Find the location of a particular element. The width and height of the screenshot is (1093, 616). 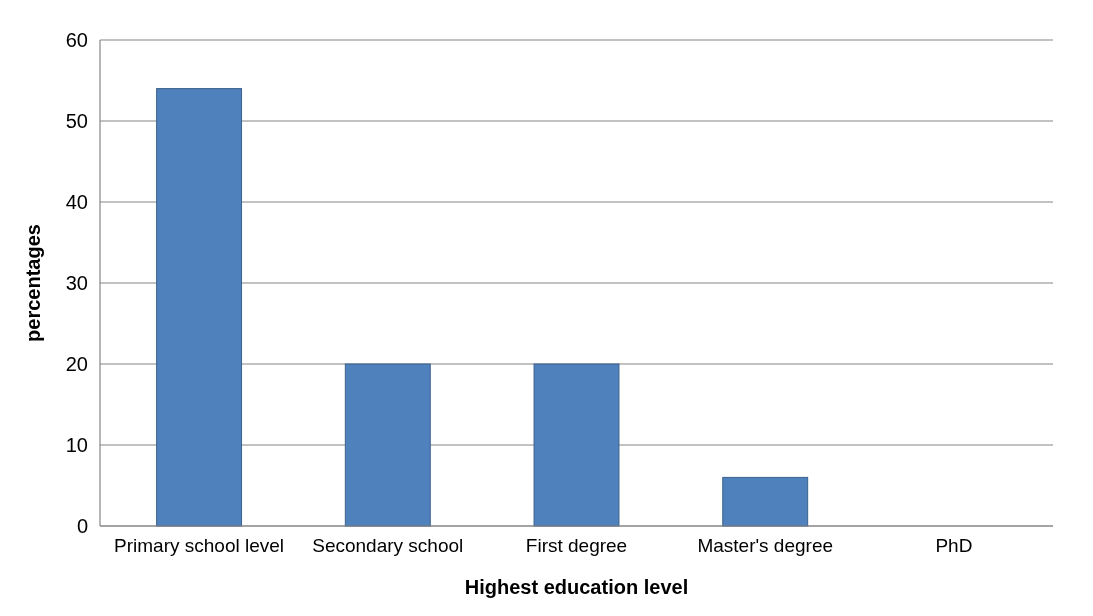

y-tick-label: 30 is located at coordinates (76, 283).